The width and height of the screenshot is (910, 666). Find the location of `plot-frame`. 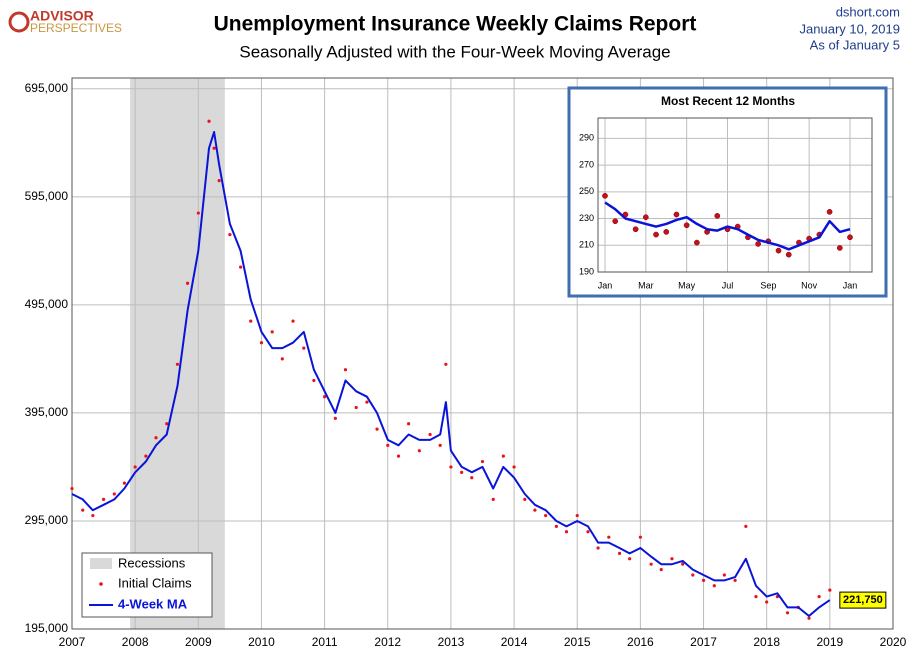

plot-frame is located at coordinates (735, 195).